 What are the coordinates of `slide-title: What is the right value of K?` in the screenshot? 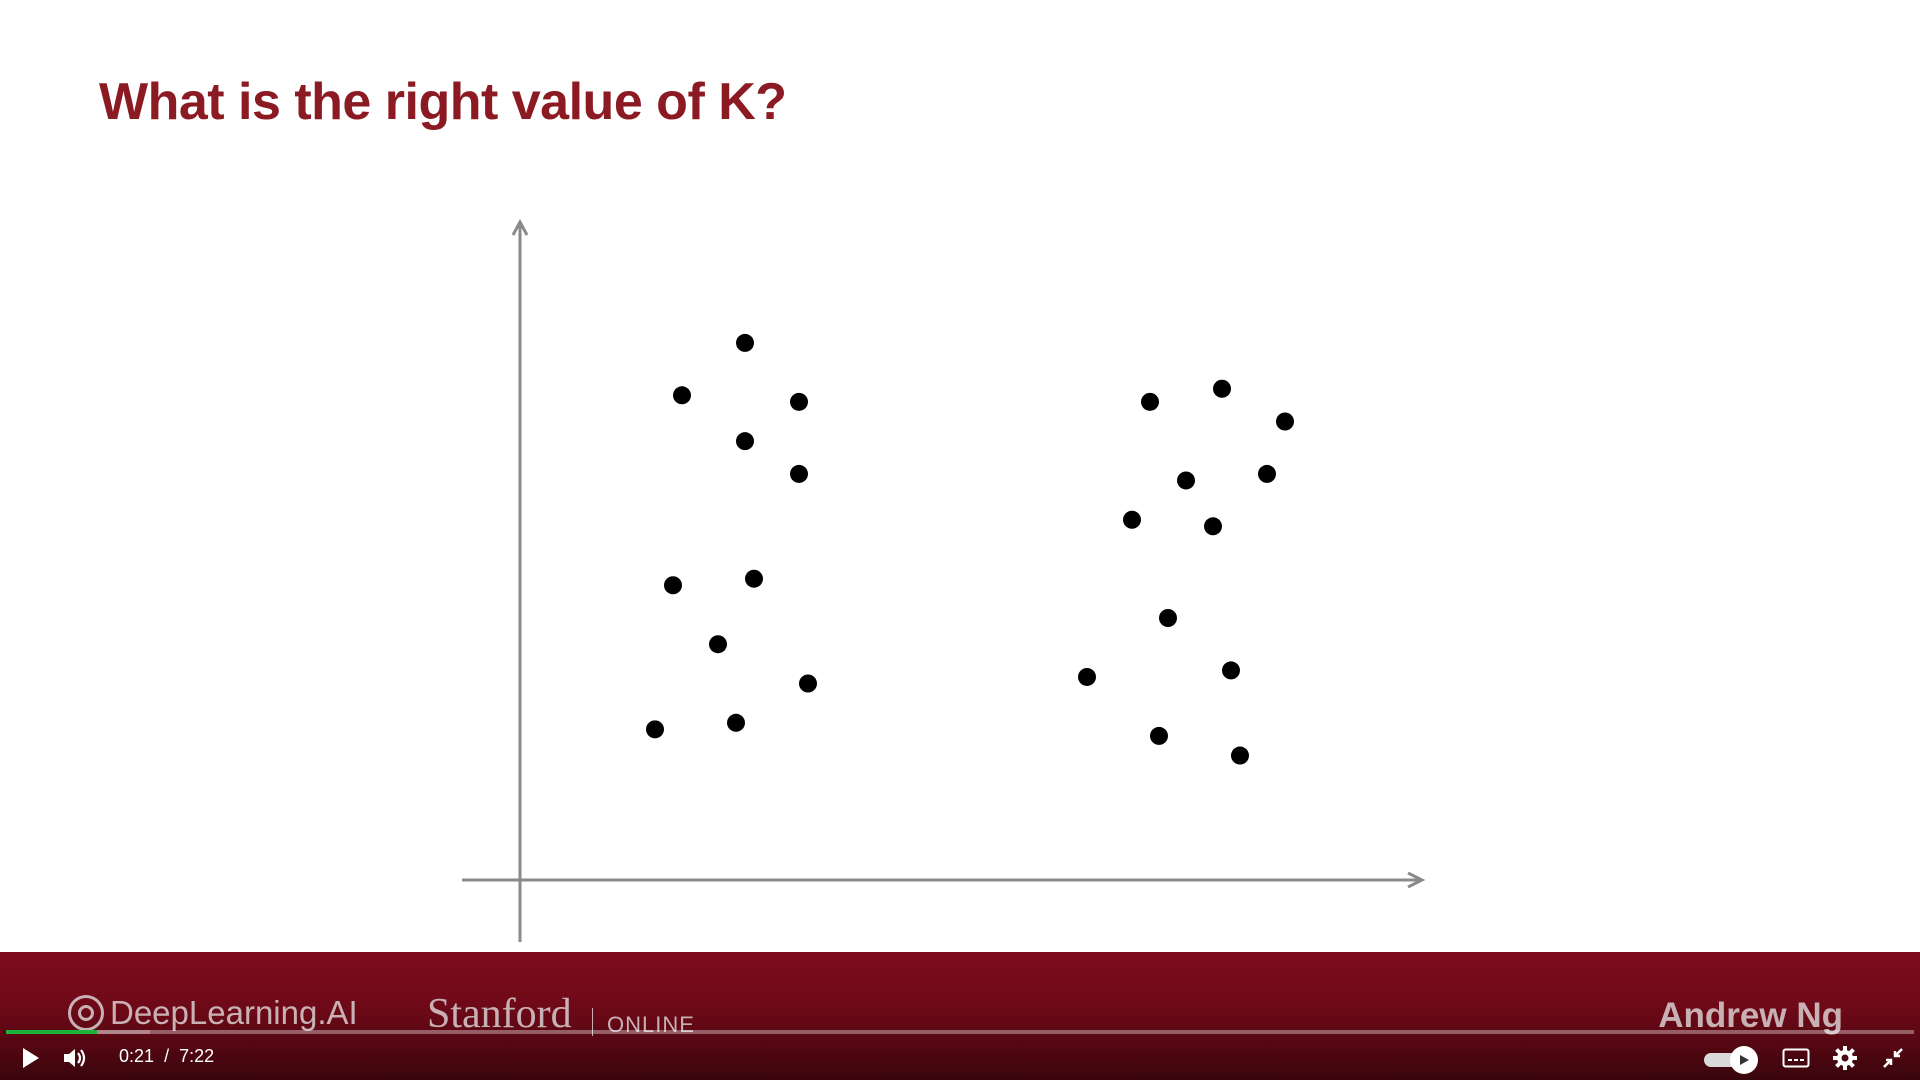 It's located at (443, 102).